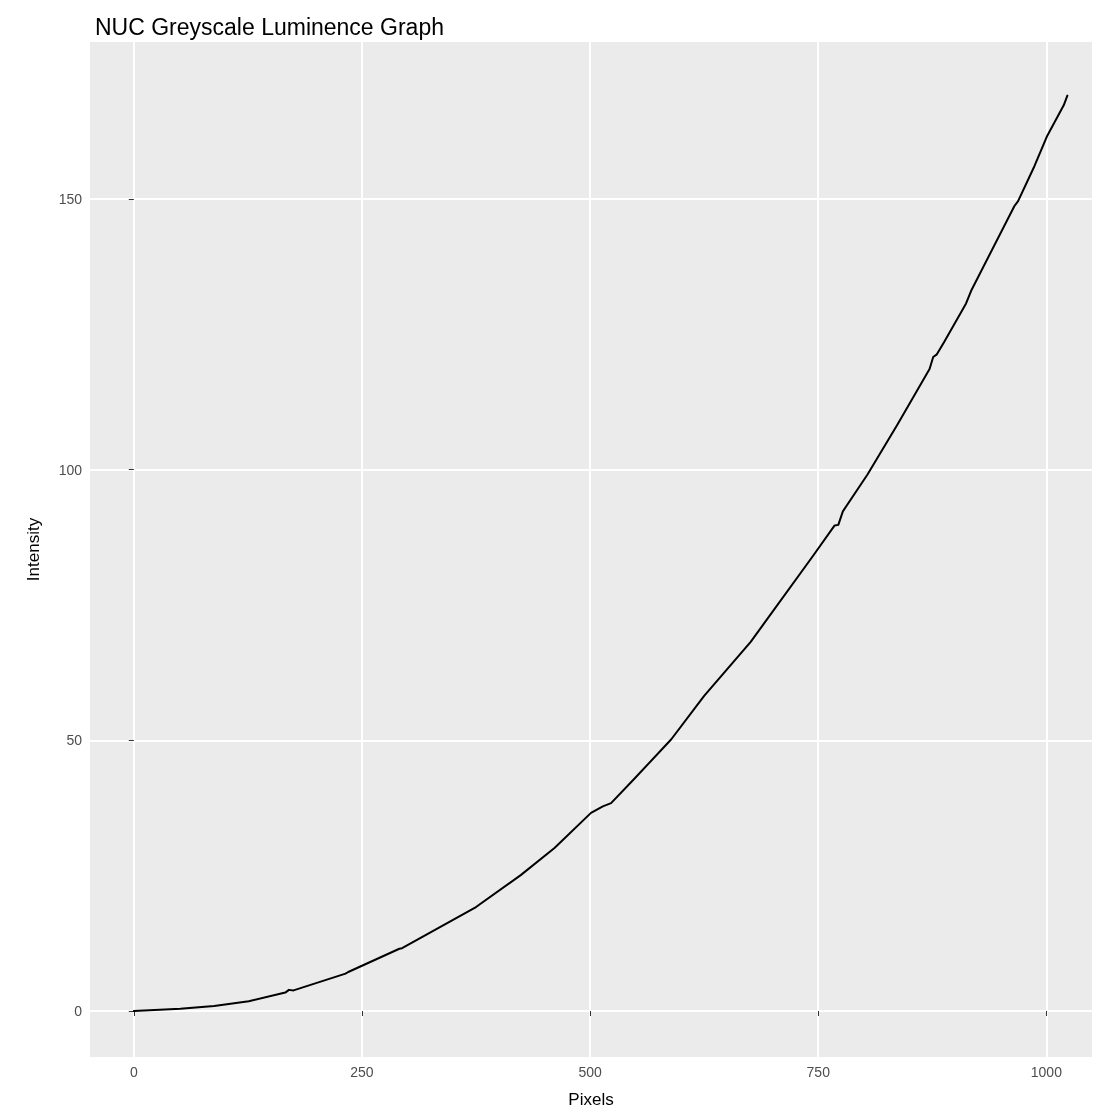 This screenshot has height=1115, width=1106. What do you see at coordinates (818, 1072) in the screenshot?
I see `x-tick-label: 750` at bounding box center [818, 1072].